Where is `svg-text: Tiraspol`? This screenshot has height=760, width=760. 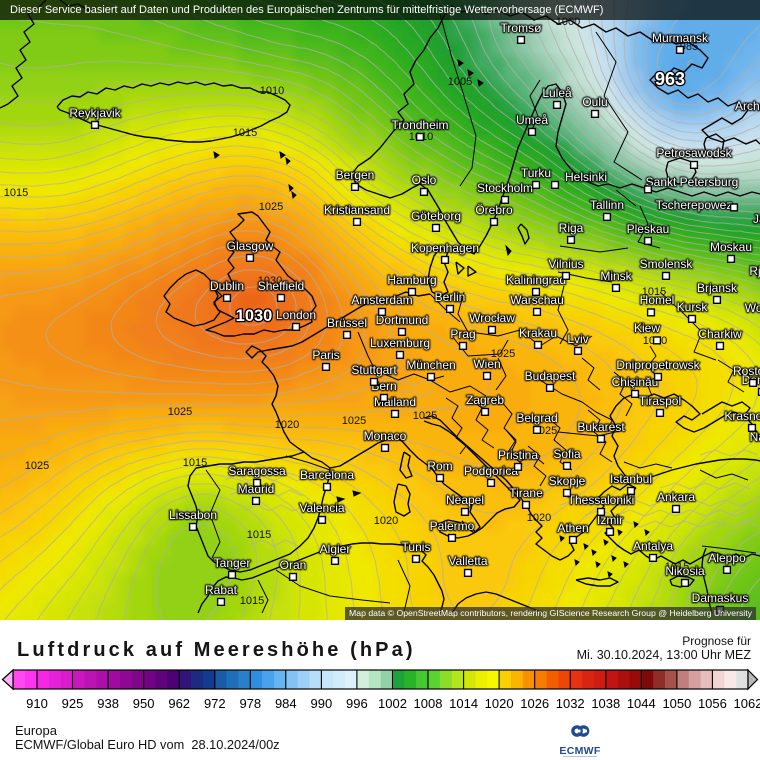
svg-text: Tiraspol is located at coordinates (660, 401).